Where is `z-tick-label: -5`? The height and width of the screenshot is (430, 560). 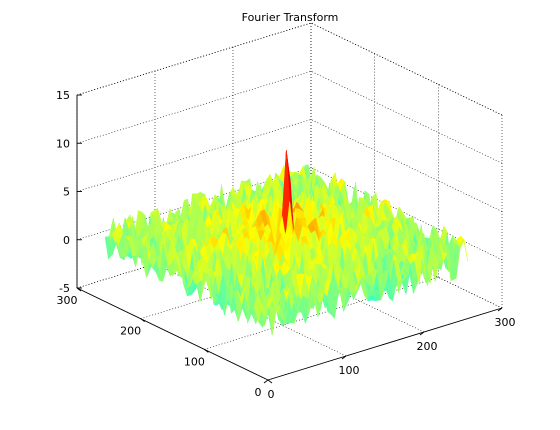
z-tick-label: -5 is located at coordinates (64, 288).